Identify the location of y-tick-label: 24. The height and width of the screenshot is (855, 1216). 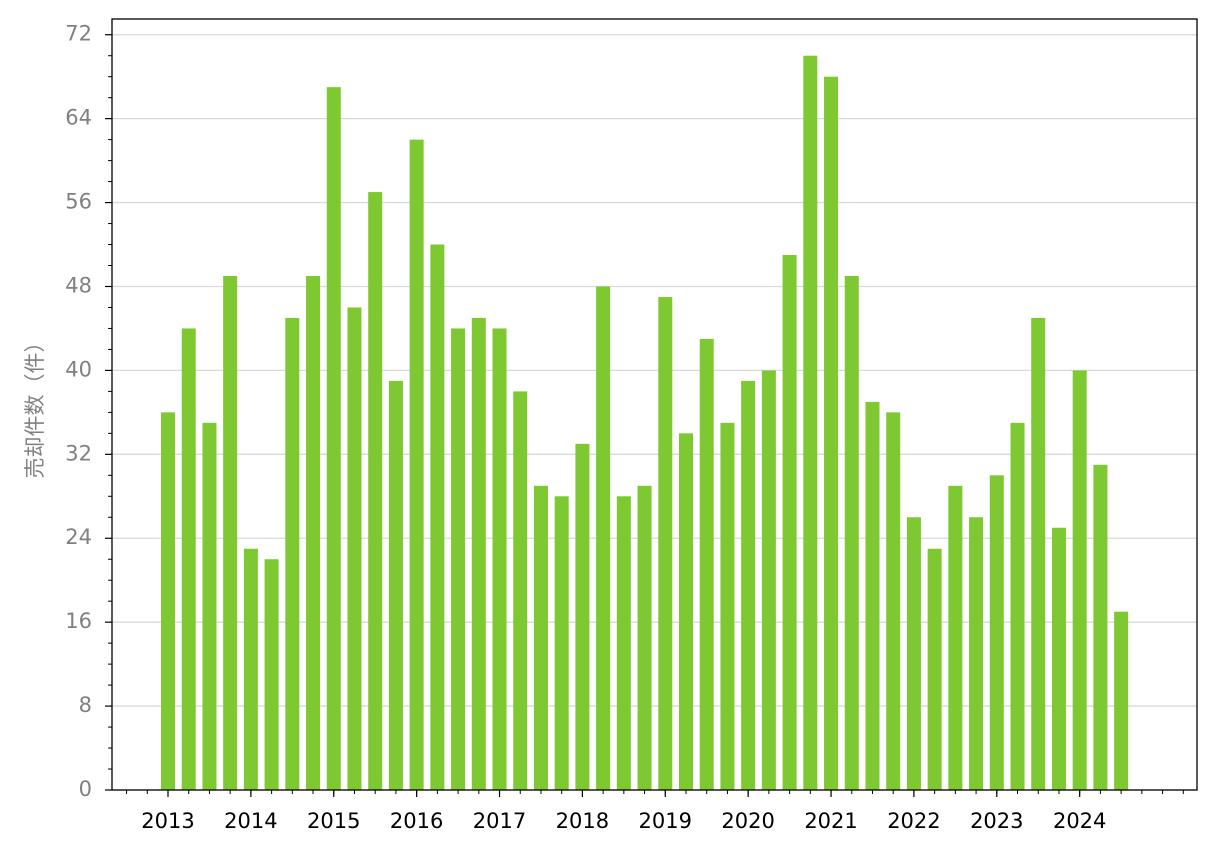
(78, 537).